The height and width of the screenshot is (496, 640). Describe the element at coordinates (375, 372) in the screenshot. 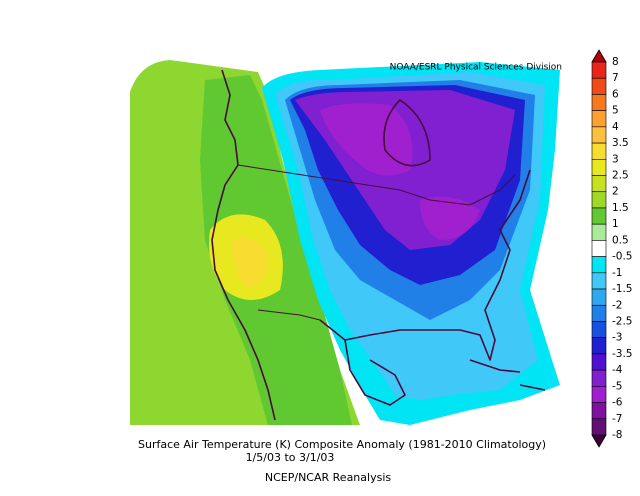

I see `mexico-coast` at that location.